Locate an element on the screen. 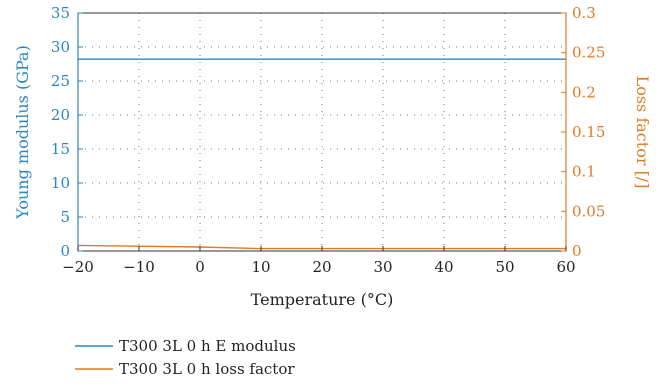 This screenshot has width=662, height=387. left-y-tick-label: 30 is located at coordinates (60, 47).